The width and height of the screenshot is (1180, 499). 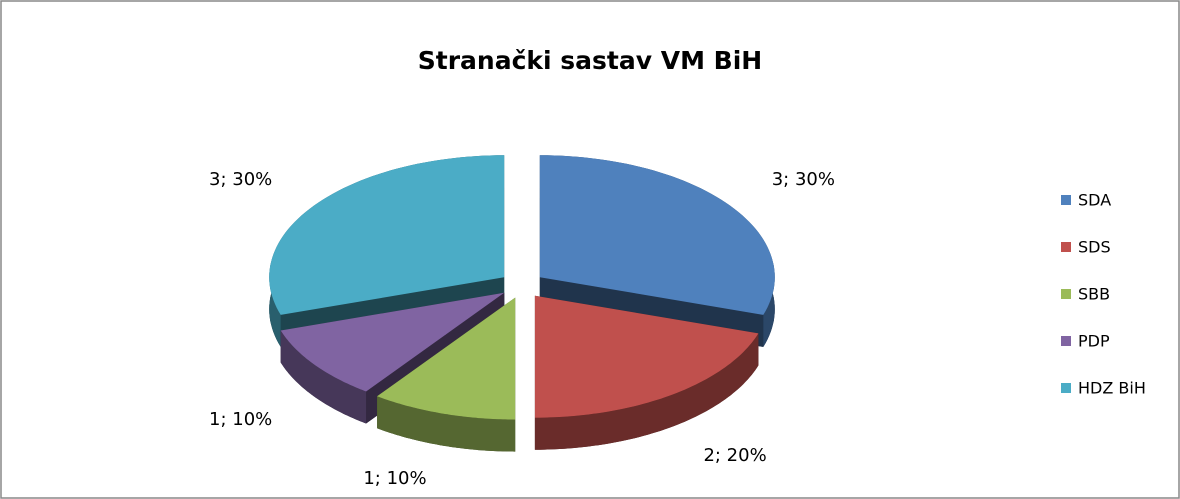 I want to click on data-label: 2; 20%, so click(x=734, y=455).